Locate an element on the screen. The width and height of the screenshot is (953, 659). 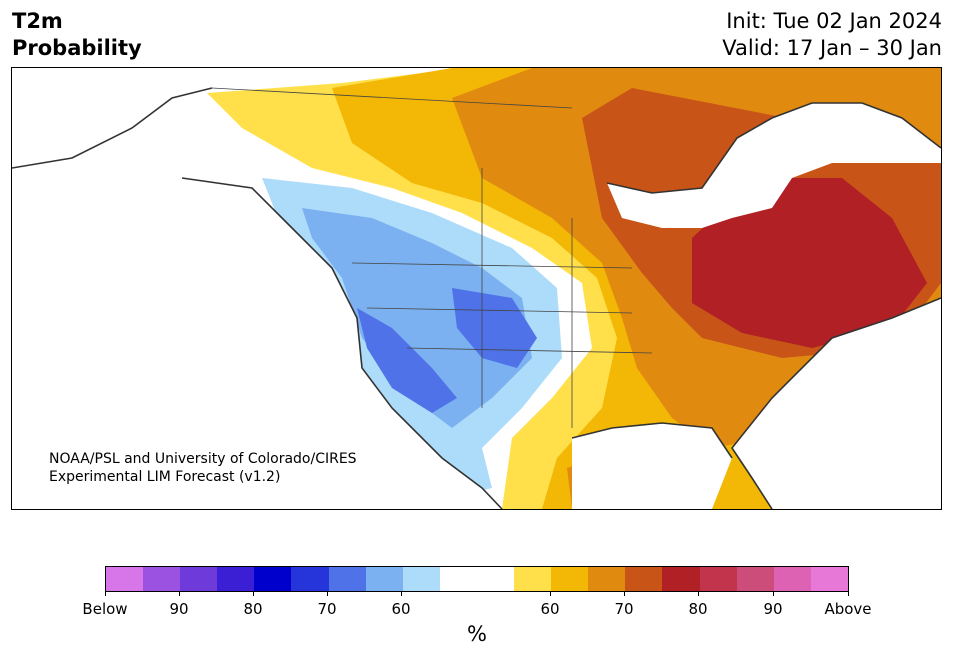
atlantic-ocean is located at coordinates (836, 403).